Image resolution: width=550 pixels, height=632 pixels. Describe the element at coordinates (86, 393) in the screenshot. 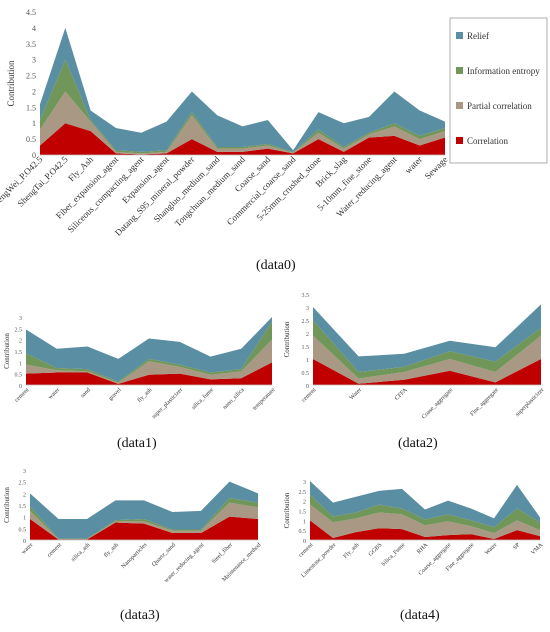

I see `x-tick-label: sand` at that location.